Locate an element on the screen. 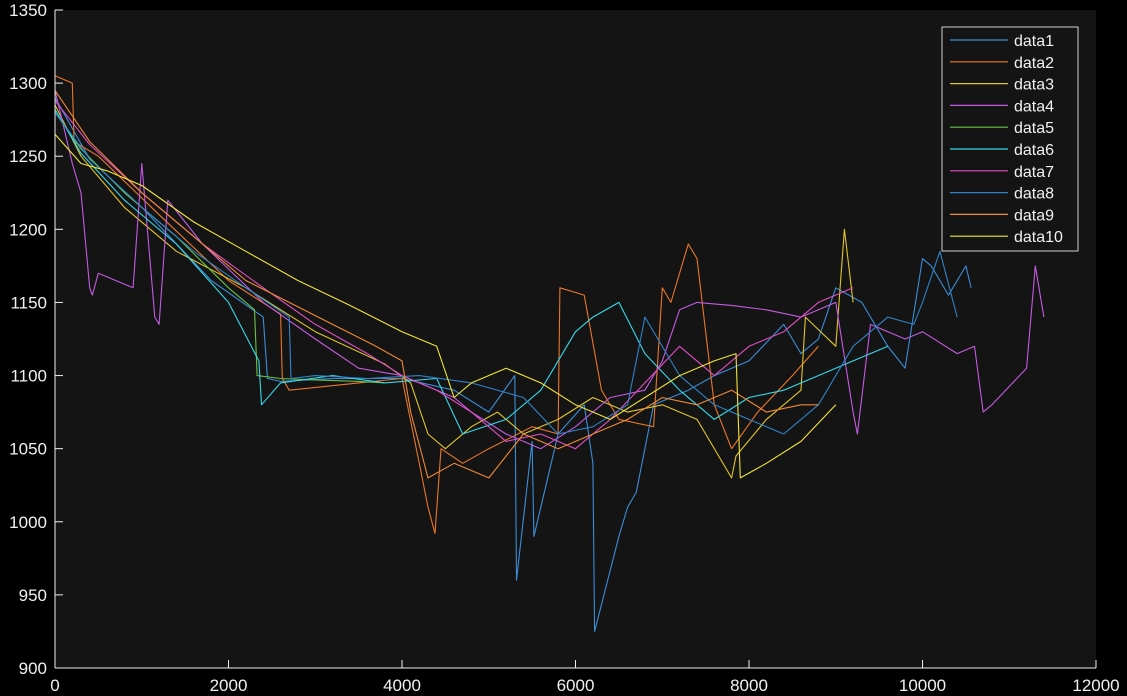 The width and height of the screenshot is (1127, 696). y-tick-label: 900 is located at coordinates (33, 668).